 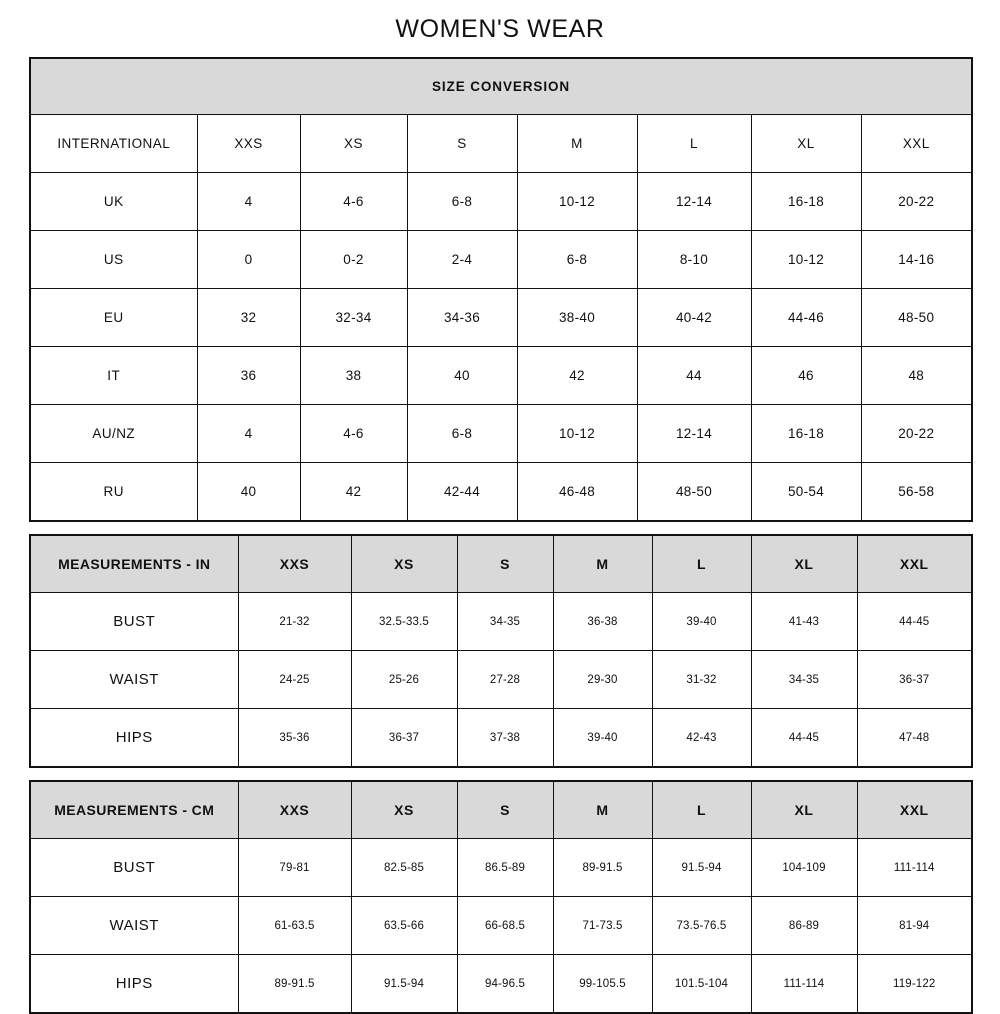 I want to click on cell-value: 36-38, so click(x=602, y=621).